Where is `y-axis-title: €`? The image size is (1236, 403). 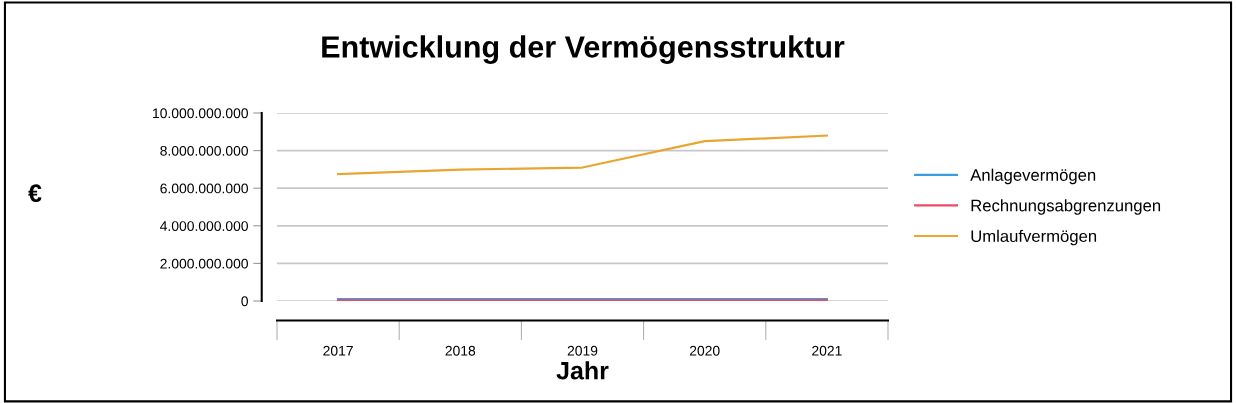 y-axis-title: € is located at coordinates (35, 193).